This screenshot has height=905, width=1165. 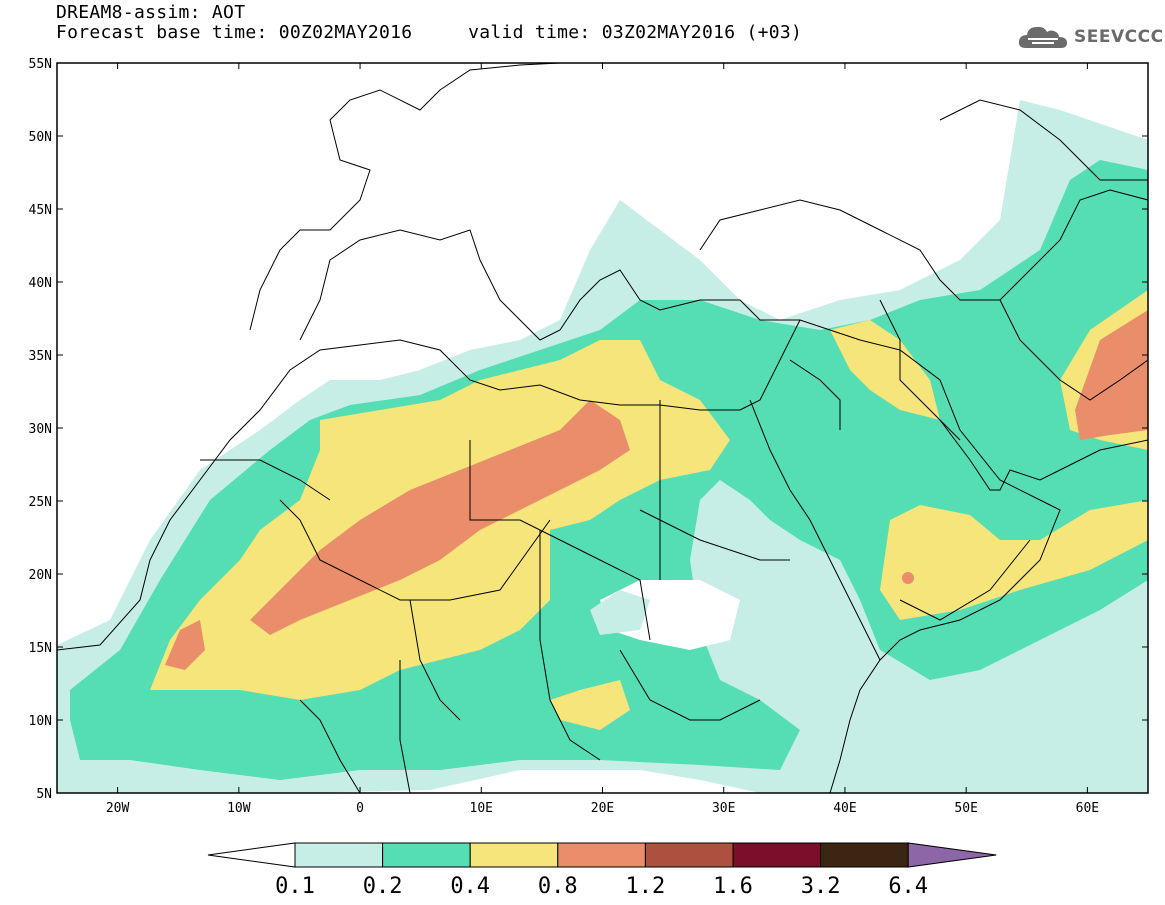 I want to click on lat-label: 25N, so click(x=40, y=502).